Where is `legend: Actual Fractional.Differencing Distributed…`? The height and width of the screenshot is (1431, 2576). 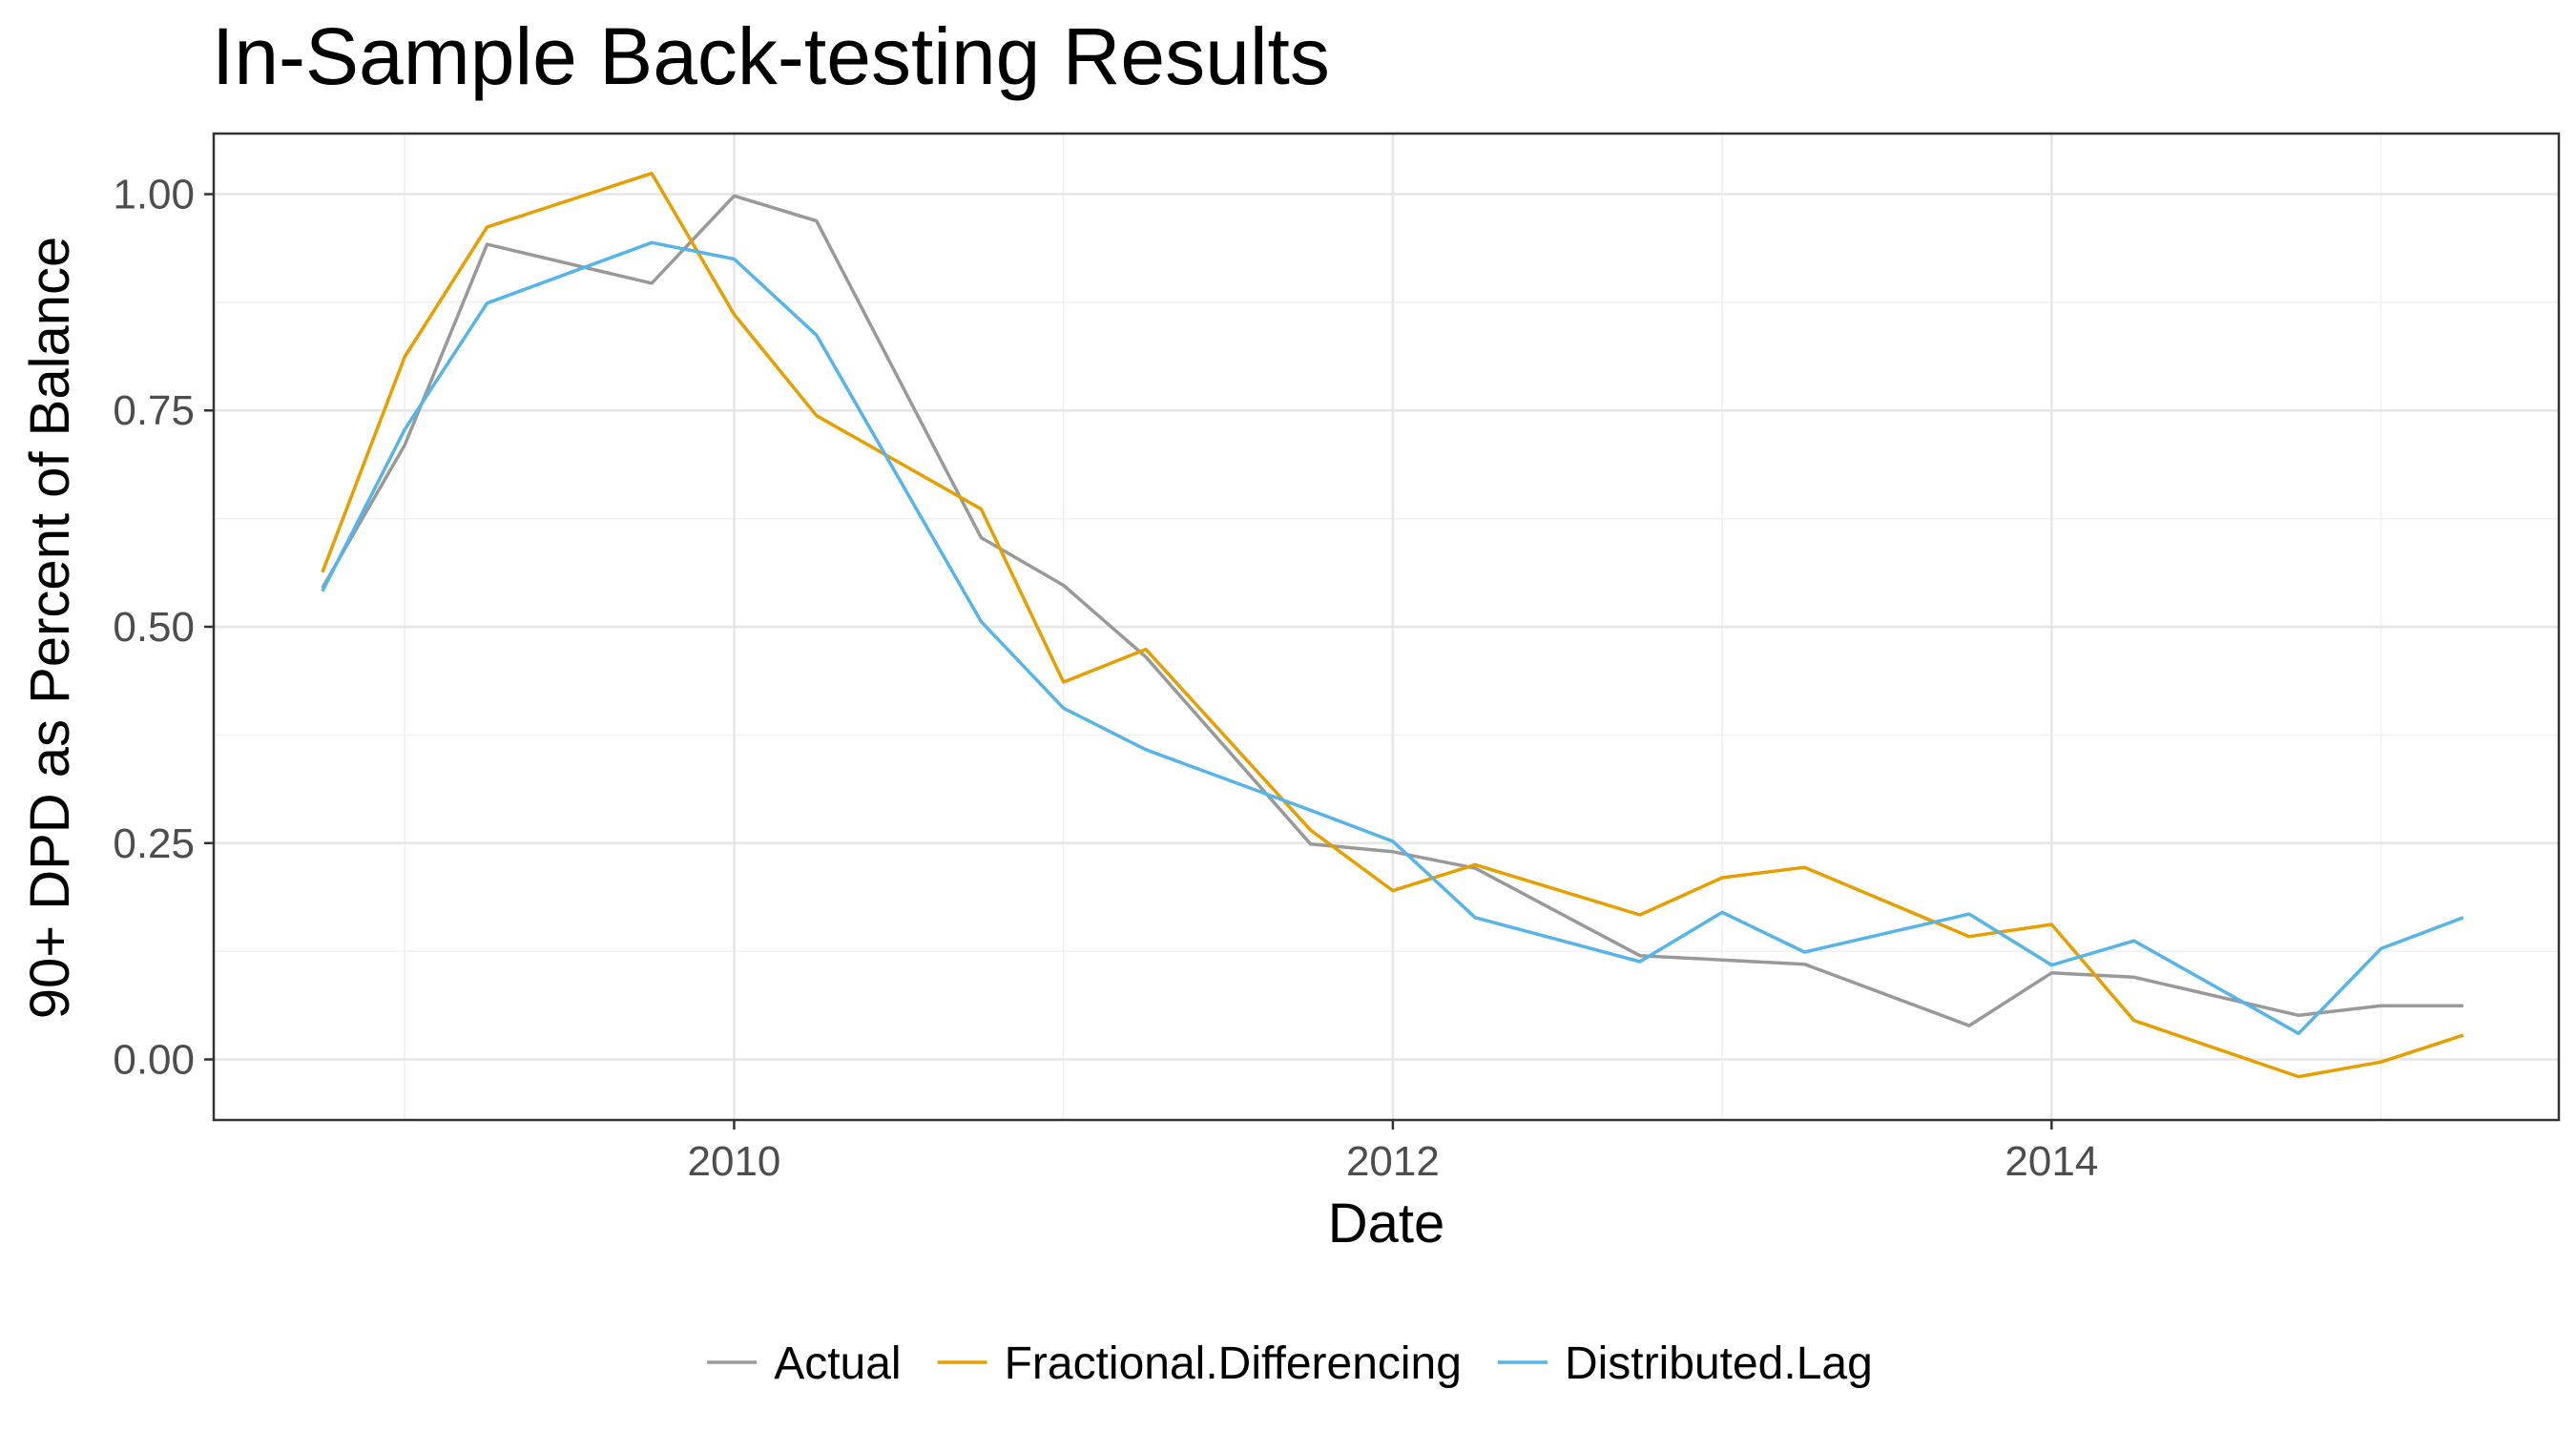 legend: Actual Fractional.Differencing Distributed… is located at coordinates (1290, 1364).